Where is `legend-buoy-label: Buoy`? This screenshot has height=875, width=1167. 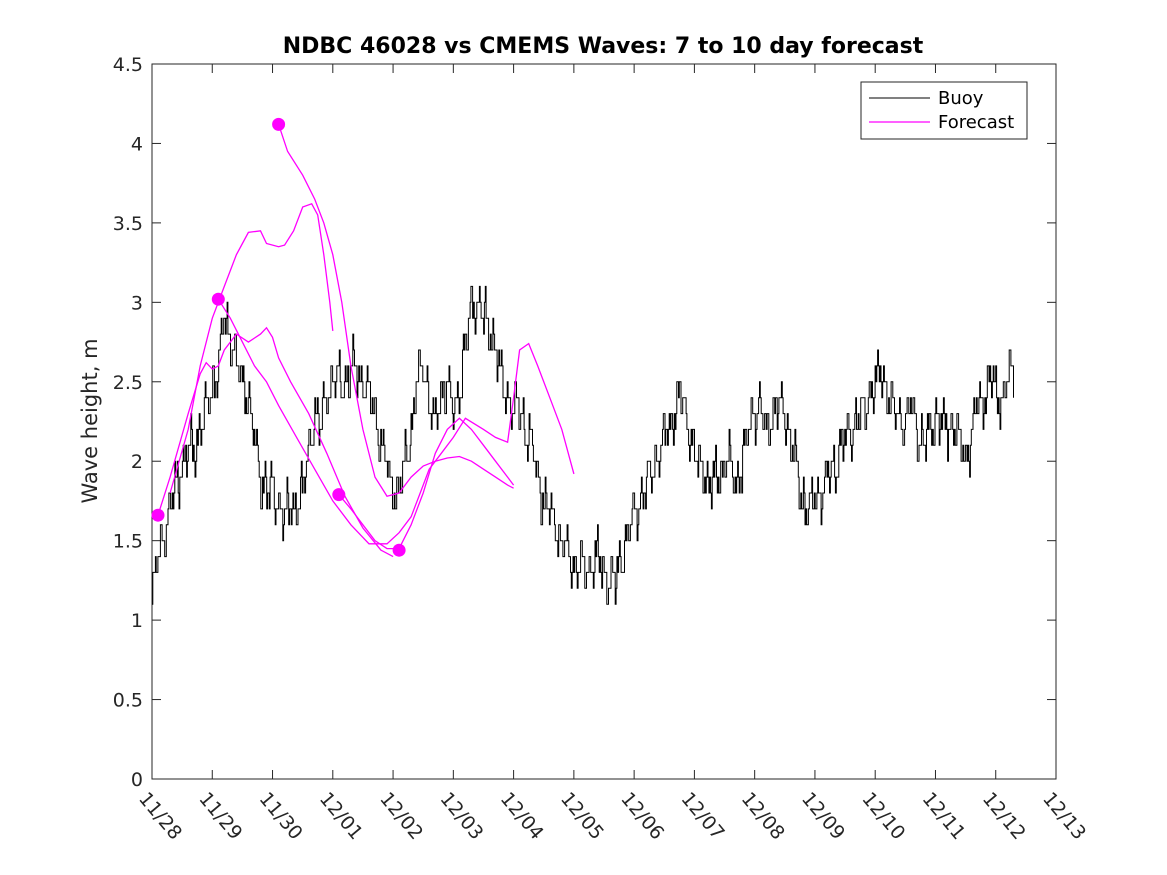 legend-buoy-label: Buoy is located at coordinates (961, 98).